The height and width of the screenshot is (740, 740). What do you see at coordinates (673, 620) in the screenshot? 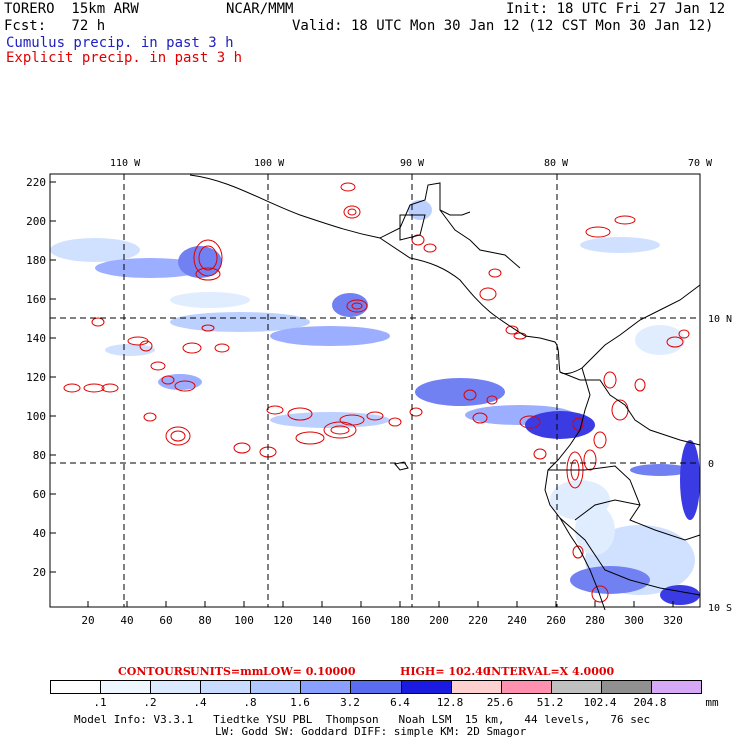
I see `x-tick-label: 320` at bounding box center [673, 620].